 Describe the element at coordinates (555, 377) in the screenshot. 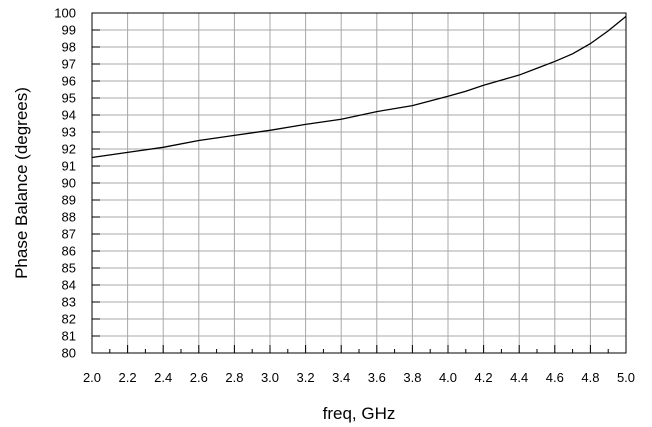

I see `x-tick-label: 4.6` at that location.